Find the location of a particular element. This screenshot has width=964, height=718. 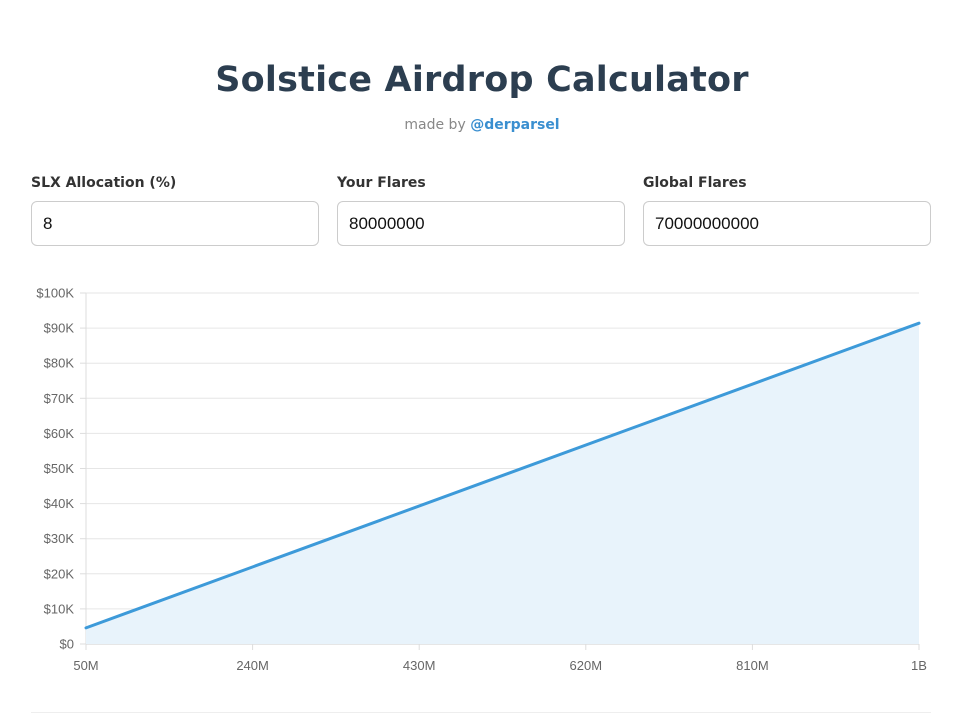

your-flares-field: Your Flares is located at coordinates (481, 210).